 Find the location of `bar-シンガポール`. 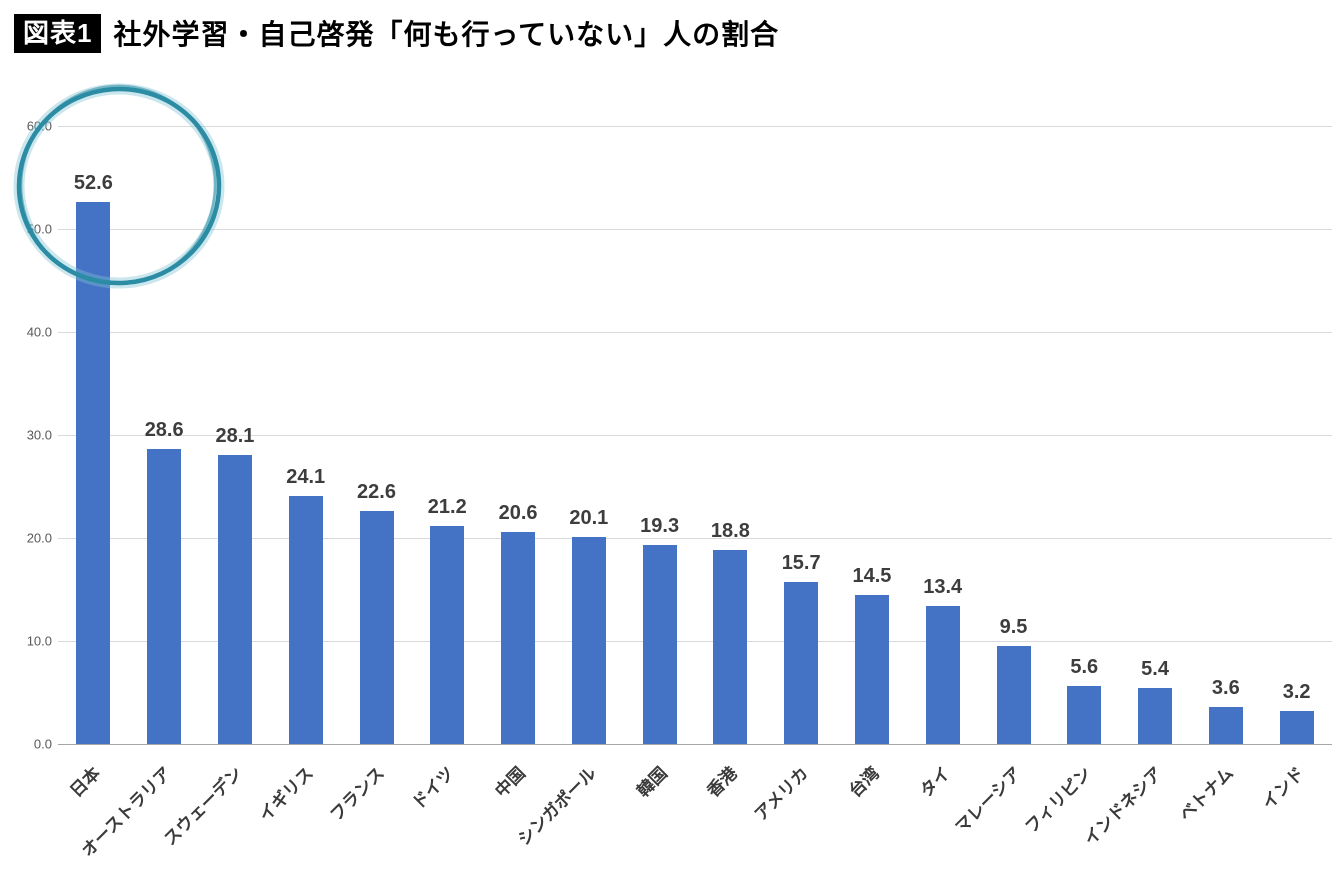

bar-シンガポール is located at coordinates (588, 640).